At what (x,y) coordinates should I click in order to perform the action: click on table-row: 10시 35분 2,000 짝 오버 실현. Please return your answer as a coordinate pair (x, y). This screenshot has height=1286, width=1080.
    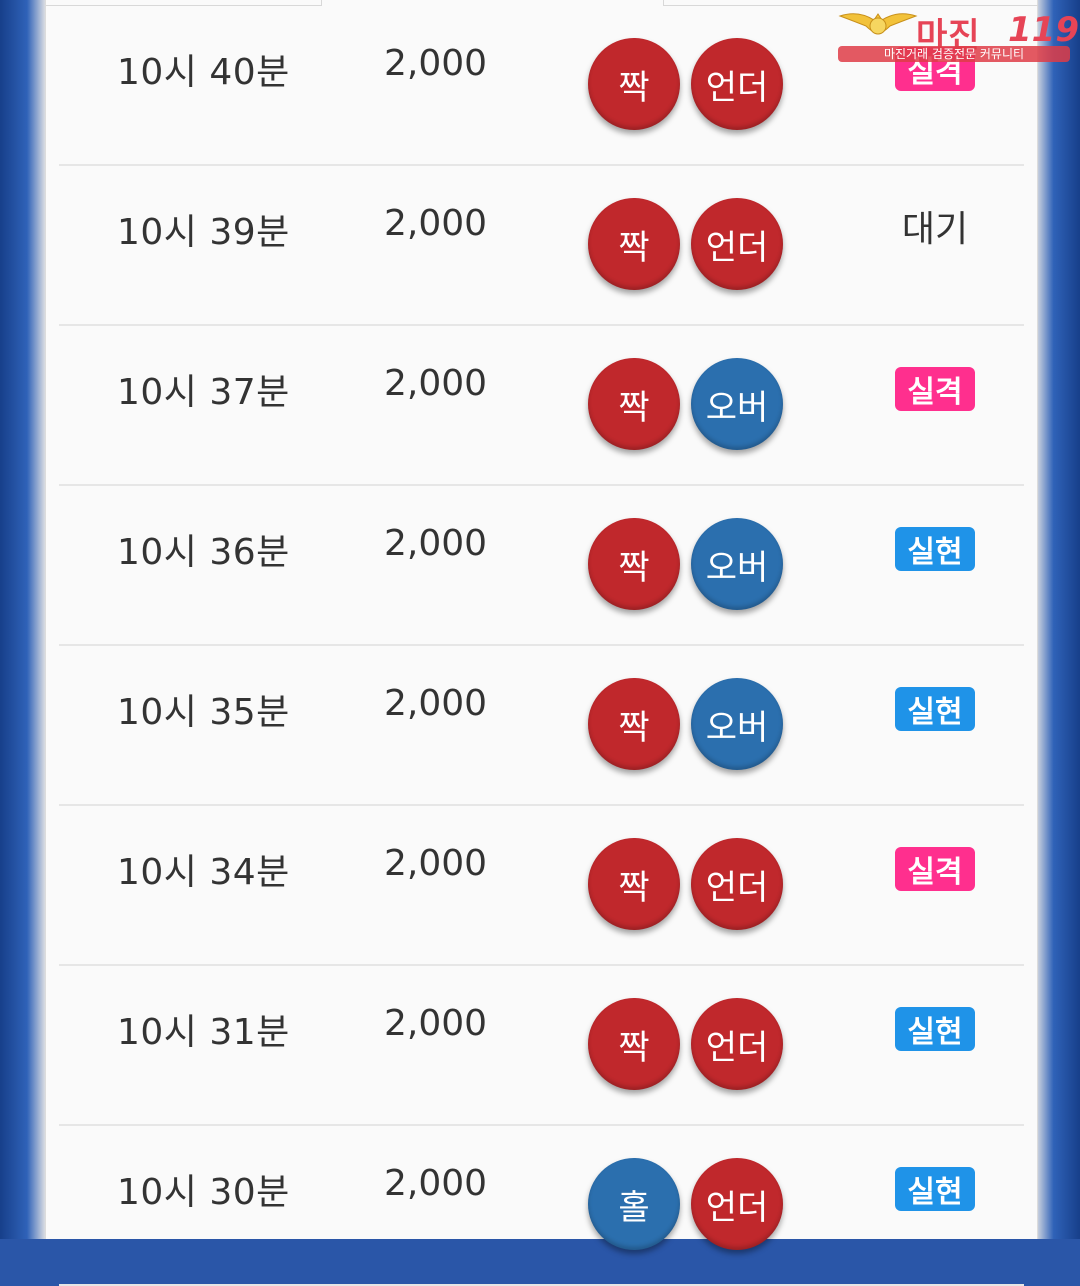
    Looking at the image, I should click on (541, 726).